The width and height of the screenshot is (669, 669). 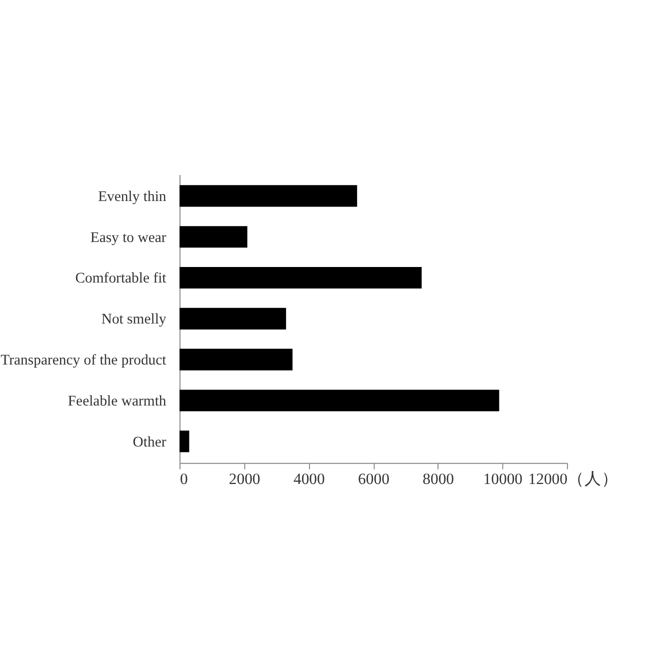 I want to click on x-tick-label: 8000, so click(x=438, y=479).